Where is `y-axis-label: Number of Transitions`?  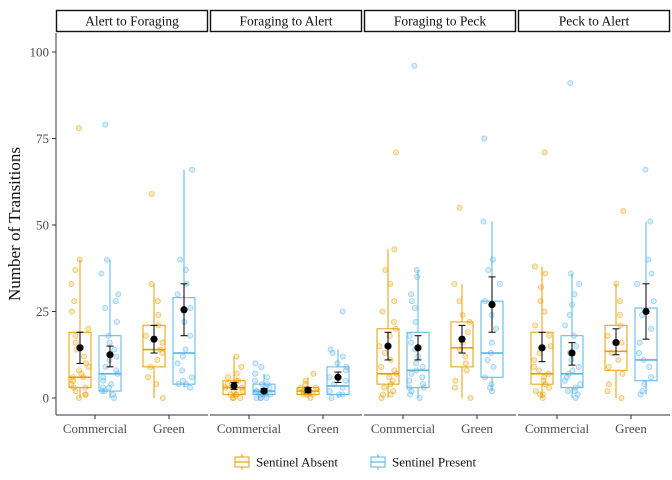
y-axis-label: Number of Transitions is located at coordinates (14, 224).